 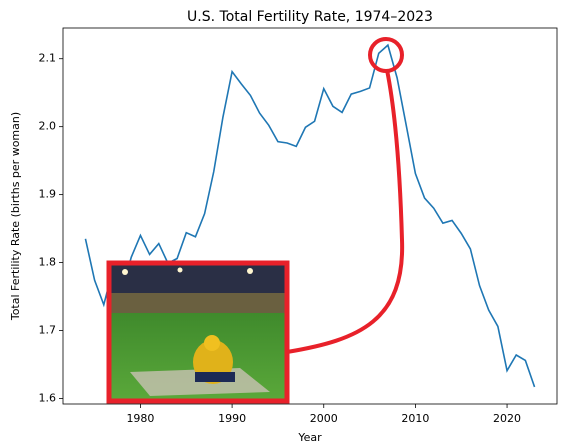 I want to click on x-tick-label: 2010, so click(x=415, y=418).